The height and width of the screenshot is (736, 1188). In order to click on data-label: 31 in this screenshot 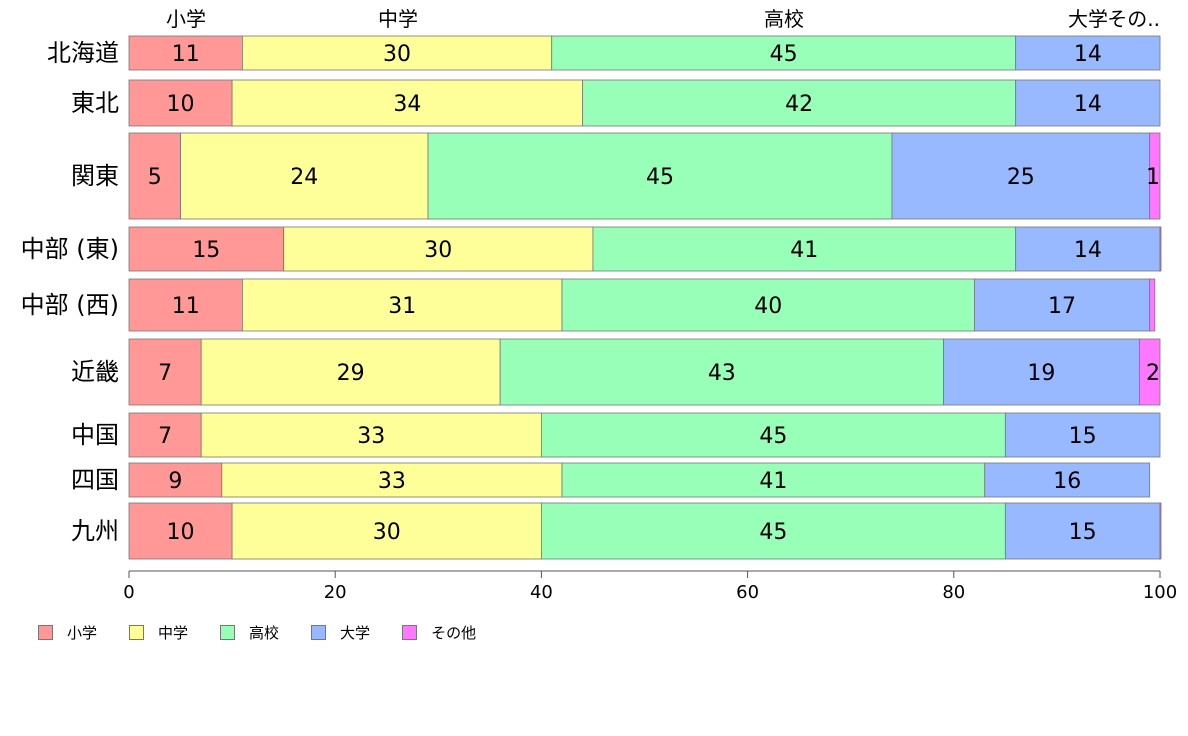, I will do `click(402, 306)`.